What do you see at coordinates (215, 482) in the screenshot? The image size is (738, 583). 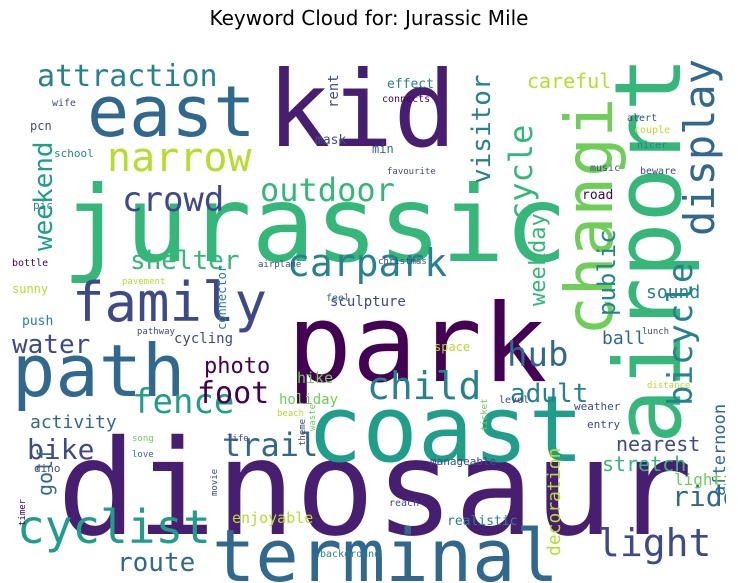 I see `word-movie: movie` at bounding box center [215, 482].